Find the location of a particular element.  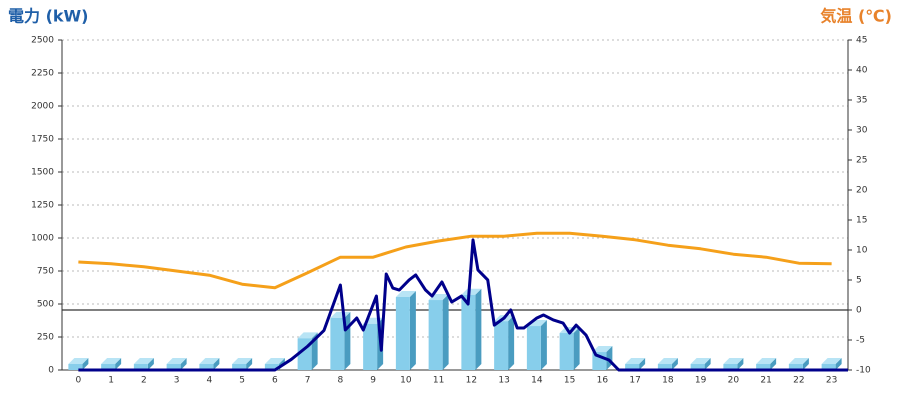

y-tick-label: 0 is located at coordinates (51, 371).